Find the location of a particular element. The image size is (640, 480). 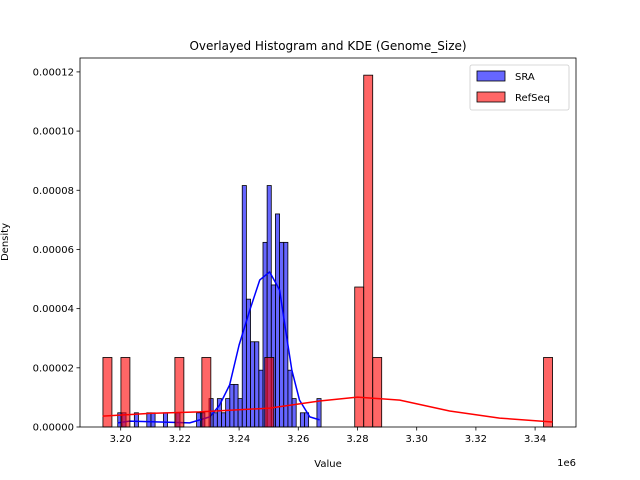

x-tick-label: 3.34 is located at coordinates (535, 439).